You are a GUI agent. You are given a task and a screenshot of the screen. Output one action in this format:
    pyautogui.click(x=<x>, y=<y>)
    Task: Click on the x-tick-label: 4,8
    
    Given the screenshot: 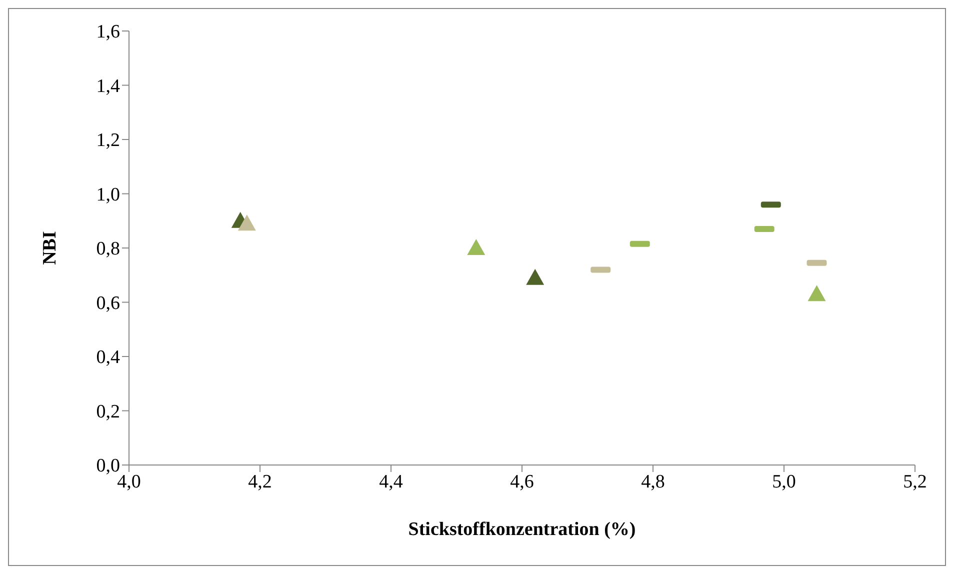 What is the action you would take?
    pyautogui.click(x=653, y=481)
    